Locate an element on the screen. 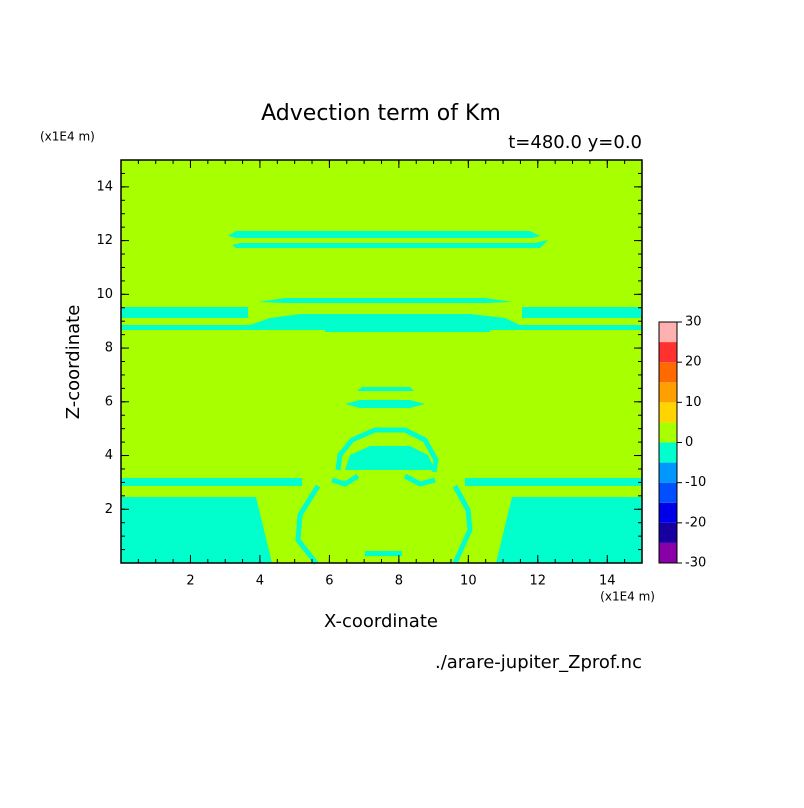 This screenshot has height=808, width=804. colorbar-tick-label: -10 is located at coordinates (695, 482).